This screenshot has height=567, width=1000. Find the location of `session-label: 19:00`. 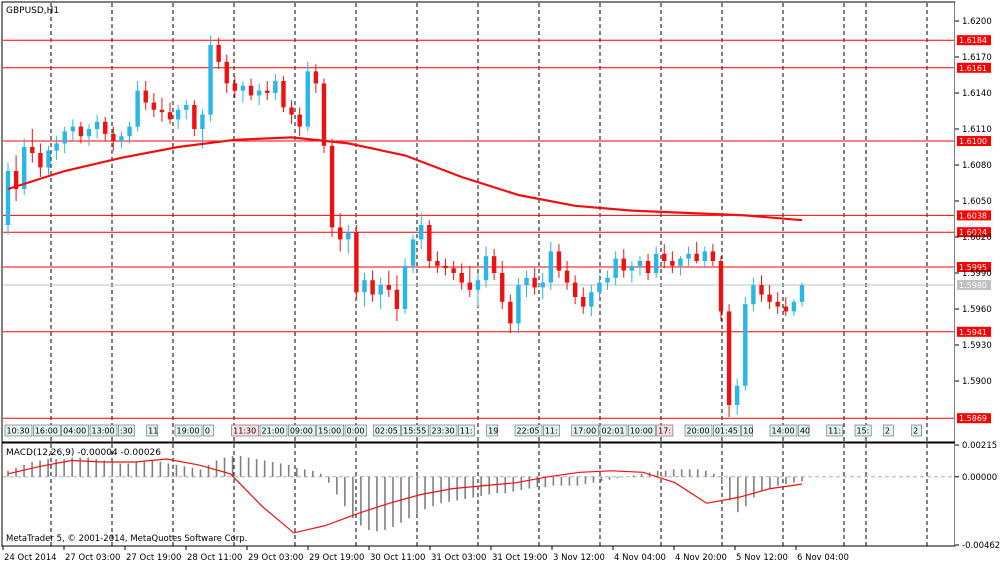

session-label: 19:00 is located at coordinates (188, 431).